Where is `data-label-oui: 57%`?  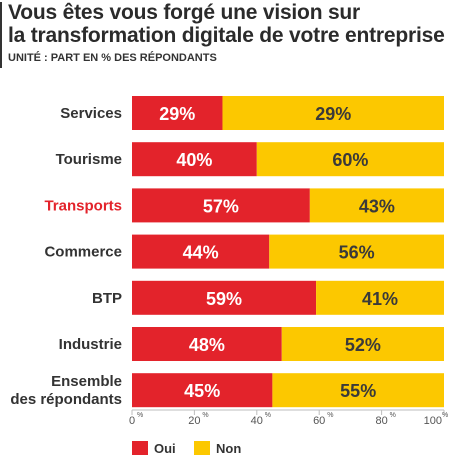
data-label-oui: 57% is located at coordinates (221, 206).